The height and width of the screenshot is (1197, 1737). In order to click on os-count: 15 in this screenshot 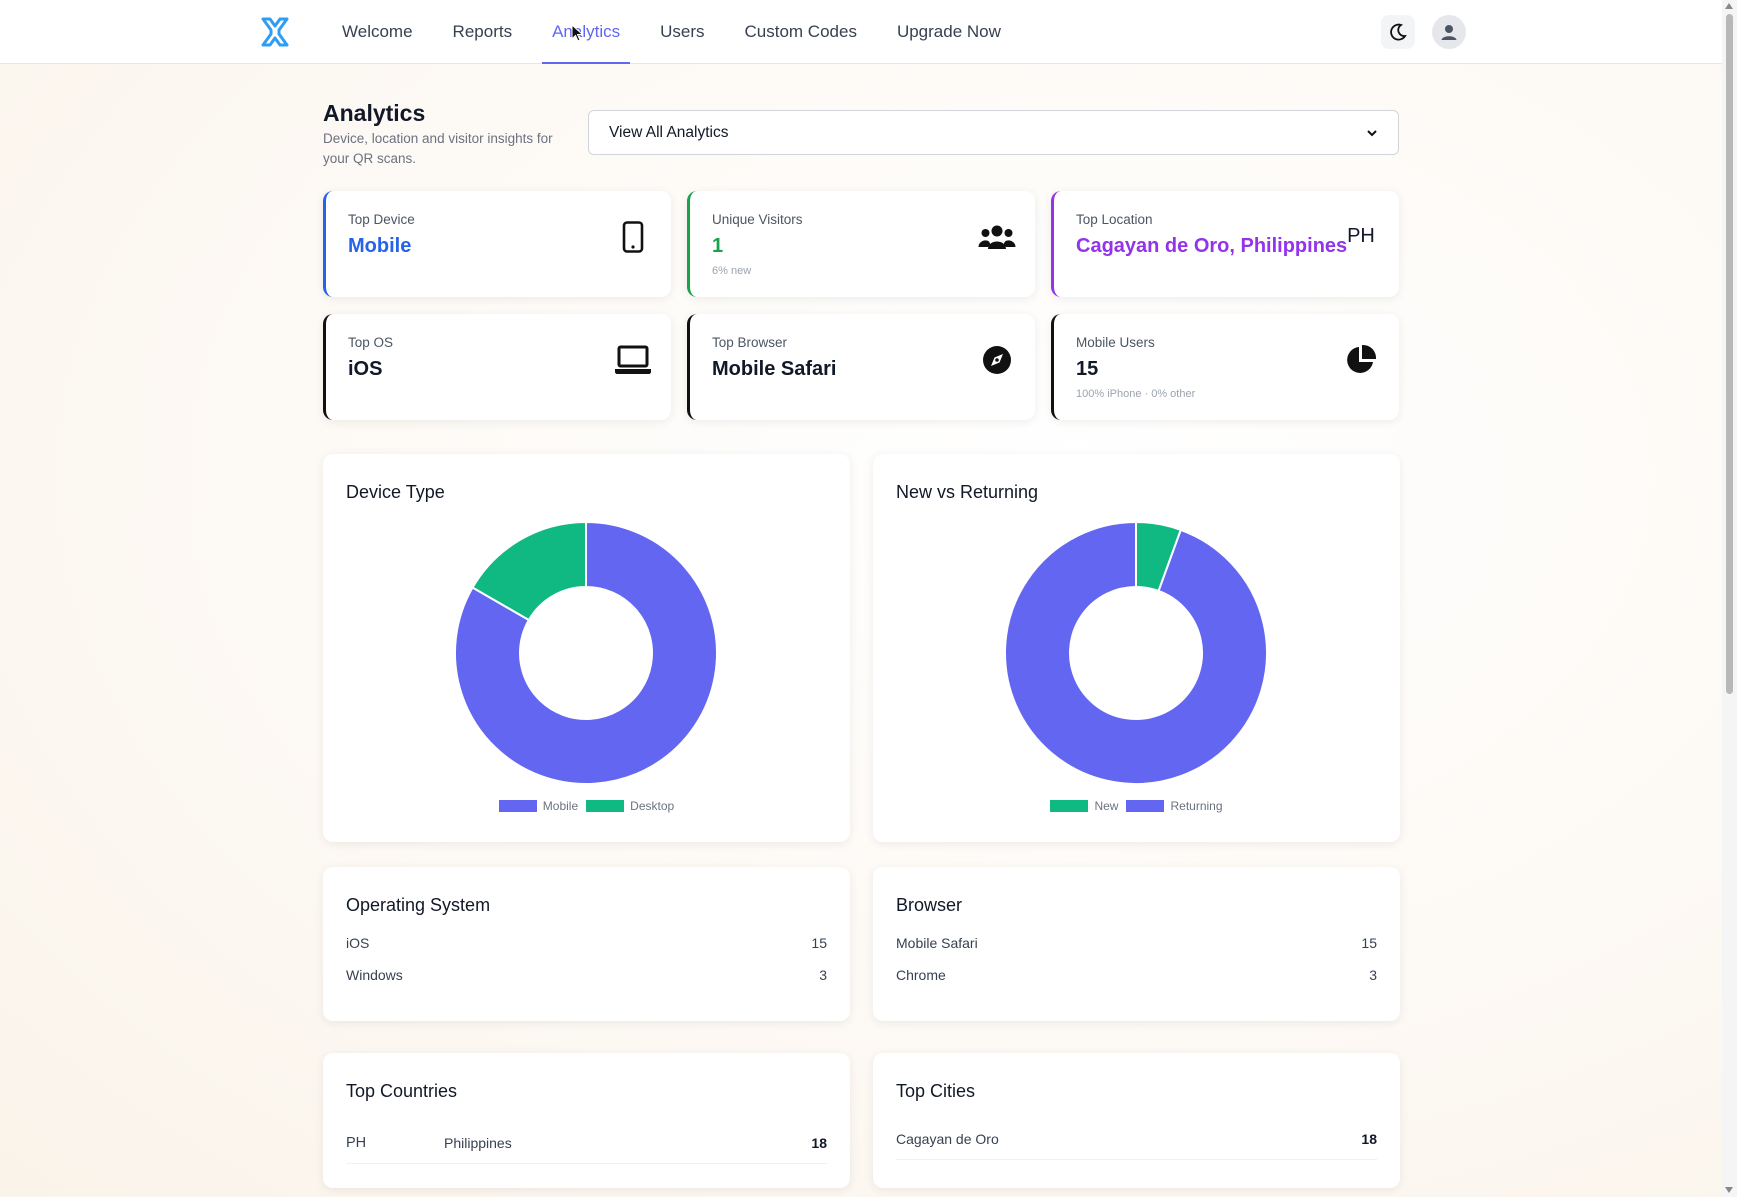, I will do `click(819, 943)`.